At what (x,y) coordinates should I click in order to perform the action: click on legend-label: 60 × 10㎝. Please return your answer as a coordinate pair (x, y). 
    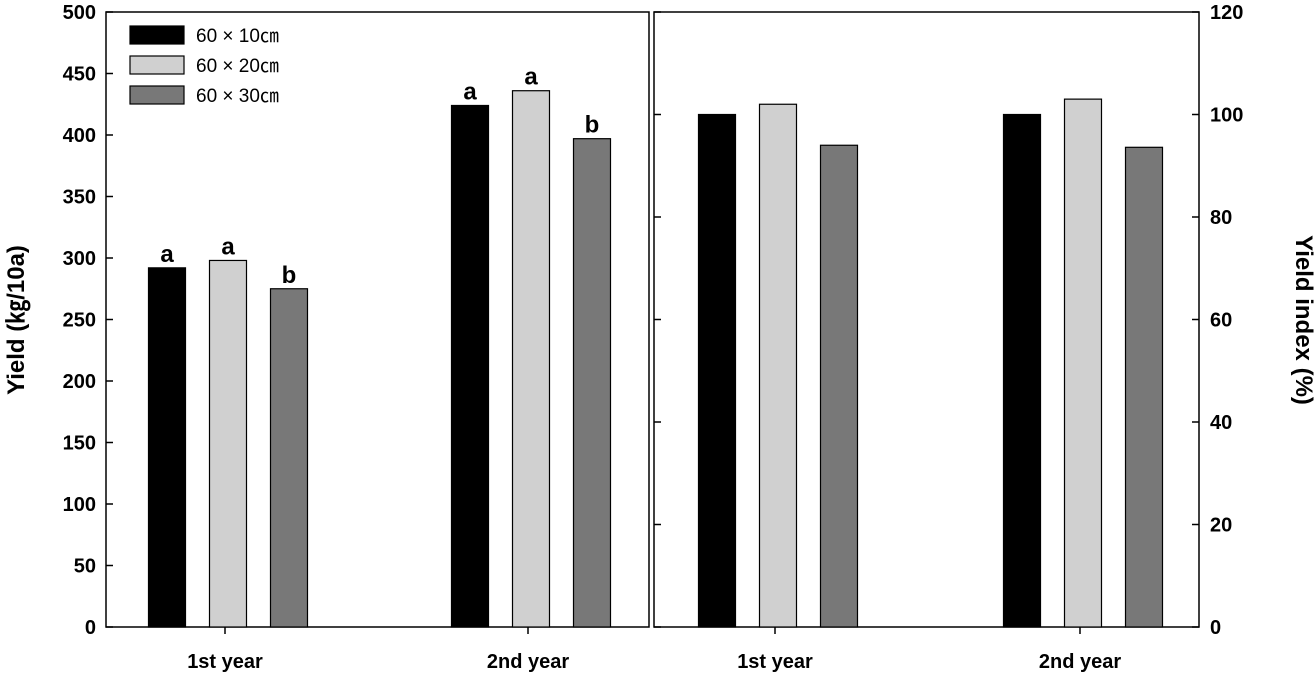
    Looking at the image, I should click on (237, 36).